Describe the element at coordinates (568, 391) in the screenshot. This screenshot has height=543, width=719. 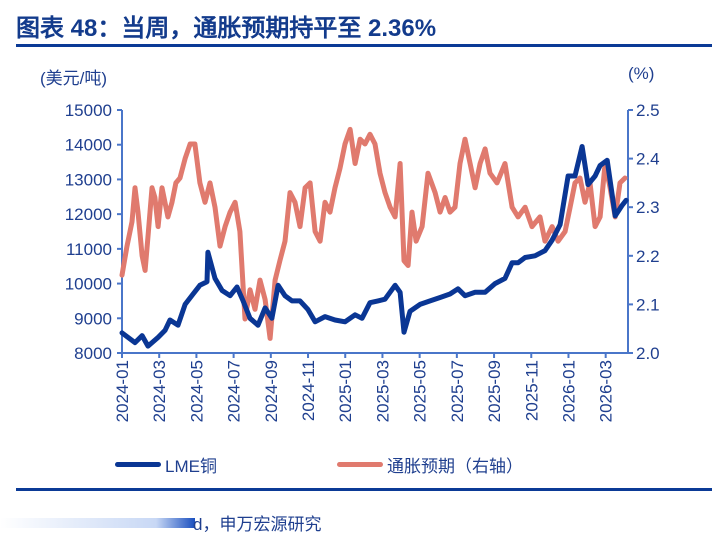
I see `x-tick-label: 2026-01` at that location.